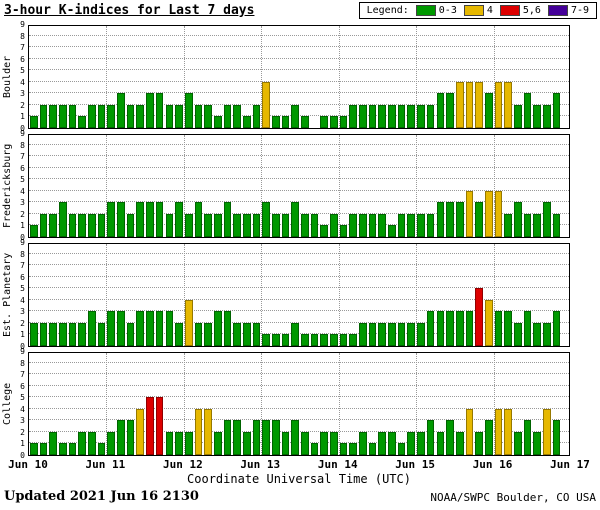 Image resolution: width=600 pixels, height=510 pixels. What do you see at coordinates (182, 464) in the screenshot?
I see `x-tick-label: Jun 12` at bounding box center [182, 464].